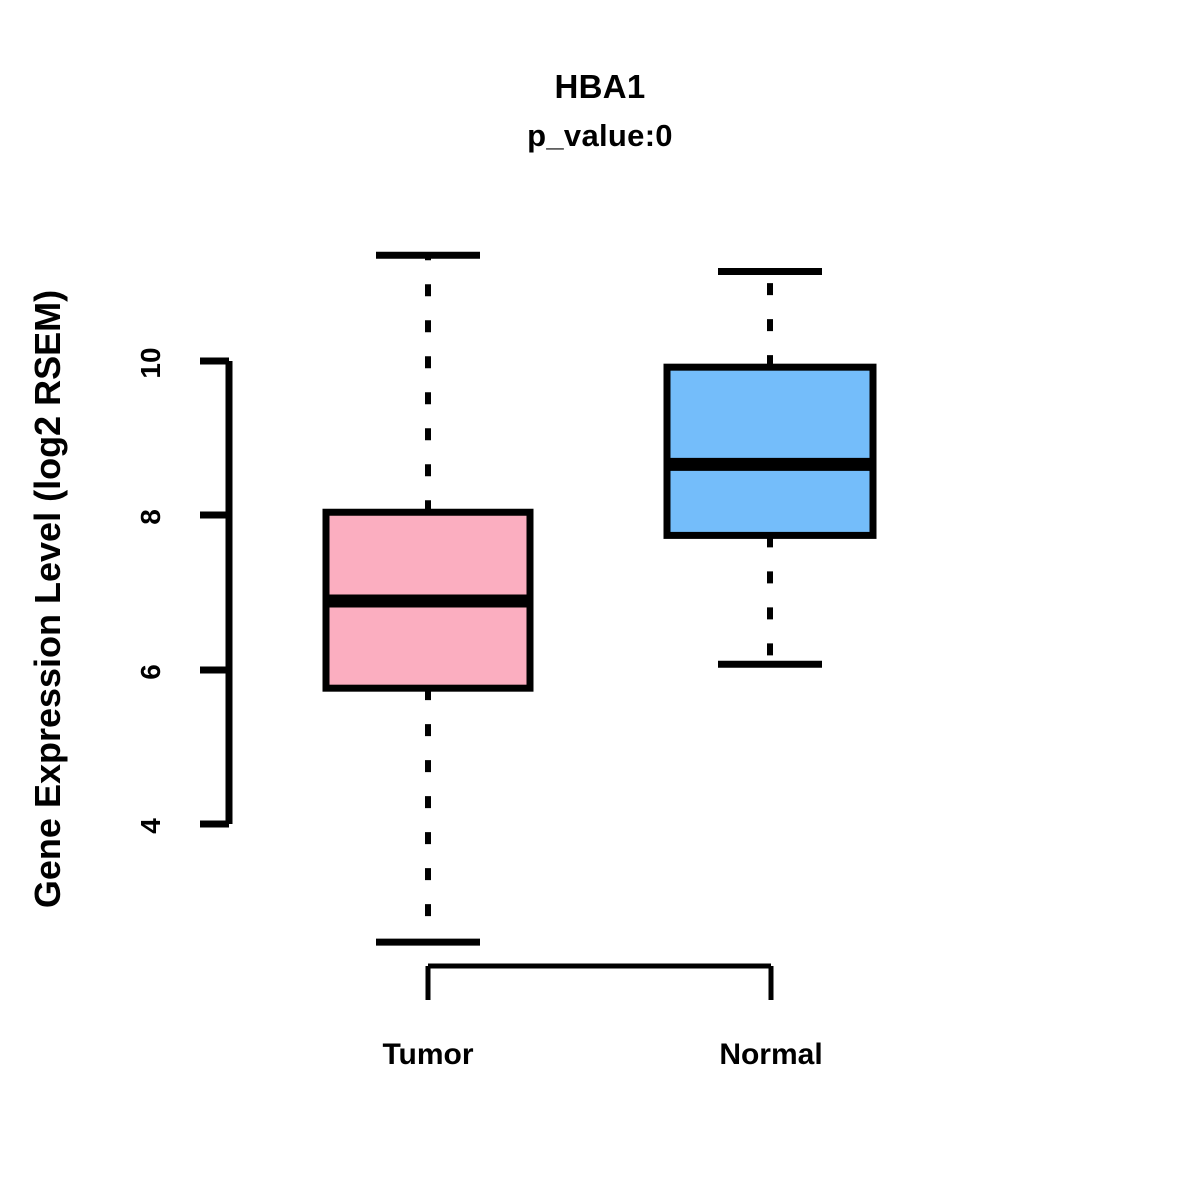  What do you see at coordinates (600, 135) in the screenshot?
I see `chart-subtitle: p_value:0` at bounding box center [600, 135].